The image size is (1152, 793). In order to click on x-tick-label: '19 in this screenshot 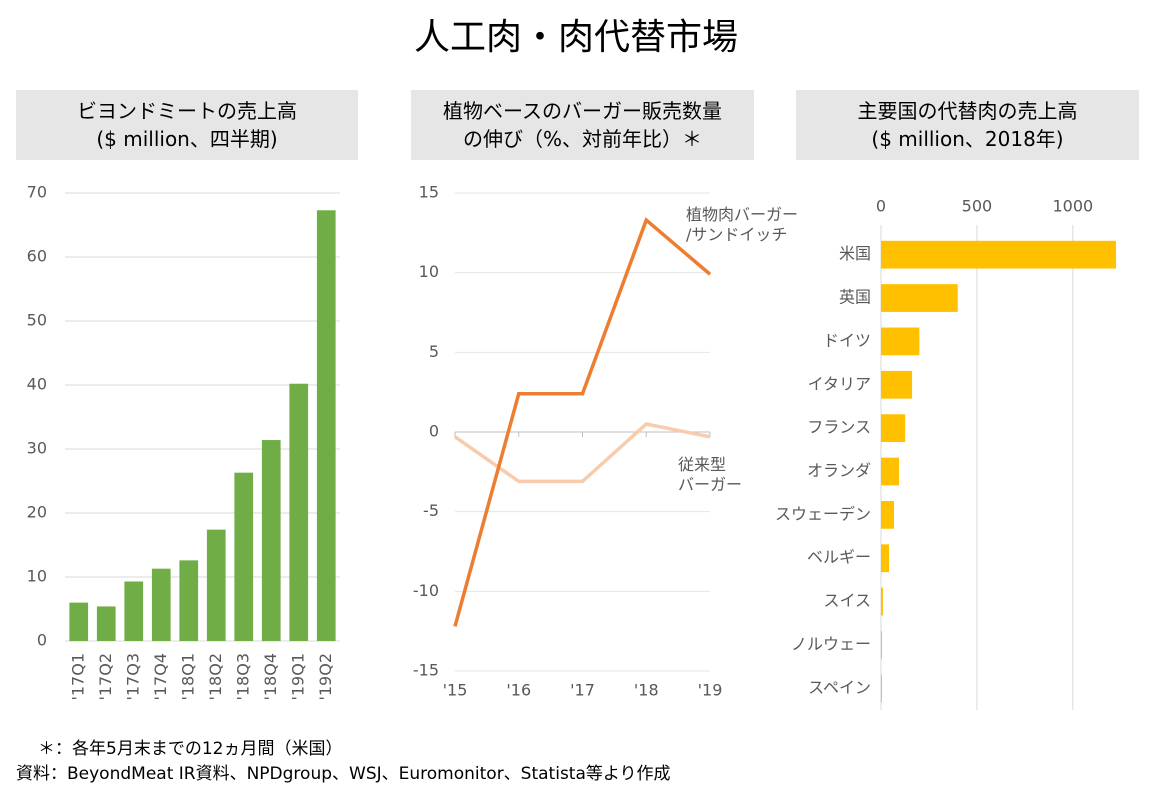, I will do `click(710, 690)`.